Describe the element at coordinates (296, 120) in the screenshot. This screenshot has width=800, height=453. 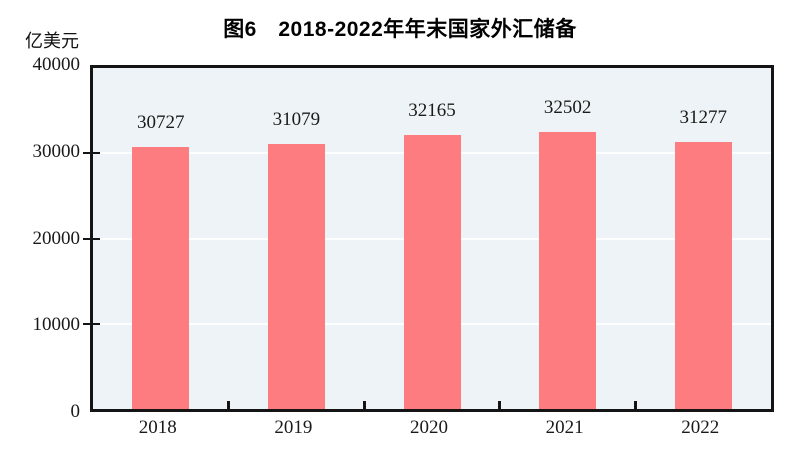
I see `bar-value-label-2019: 31079` at that location.